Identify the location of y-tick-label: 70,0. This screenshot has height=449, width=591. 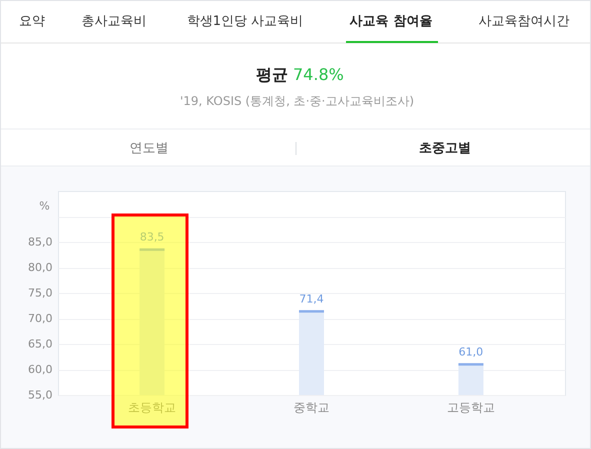
(40, 318).